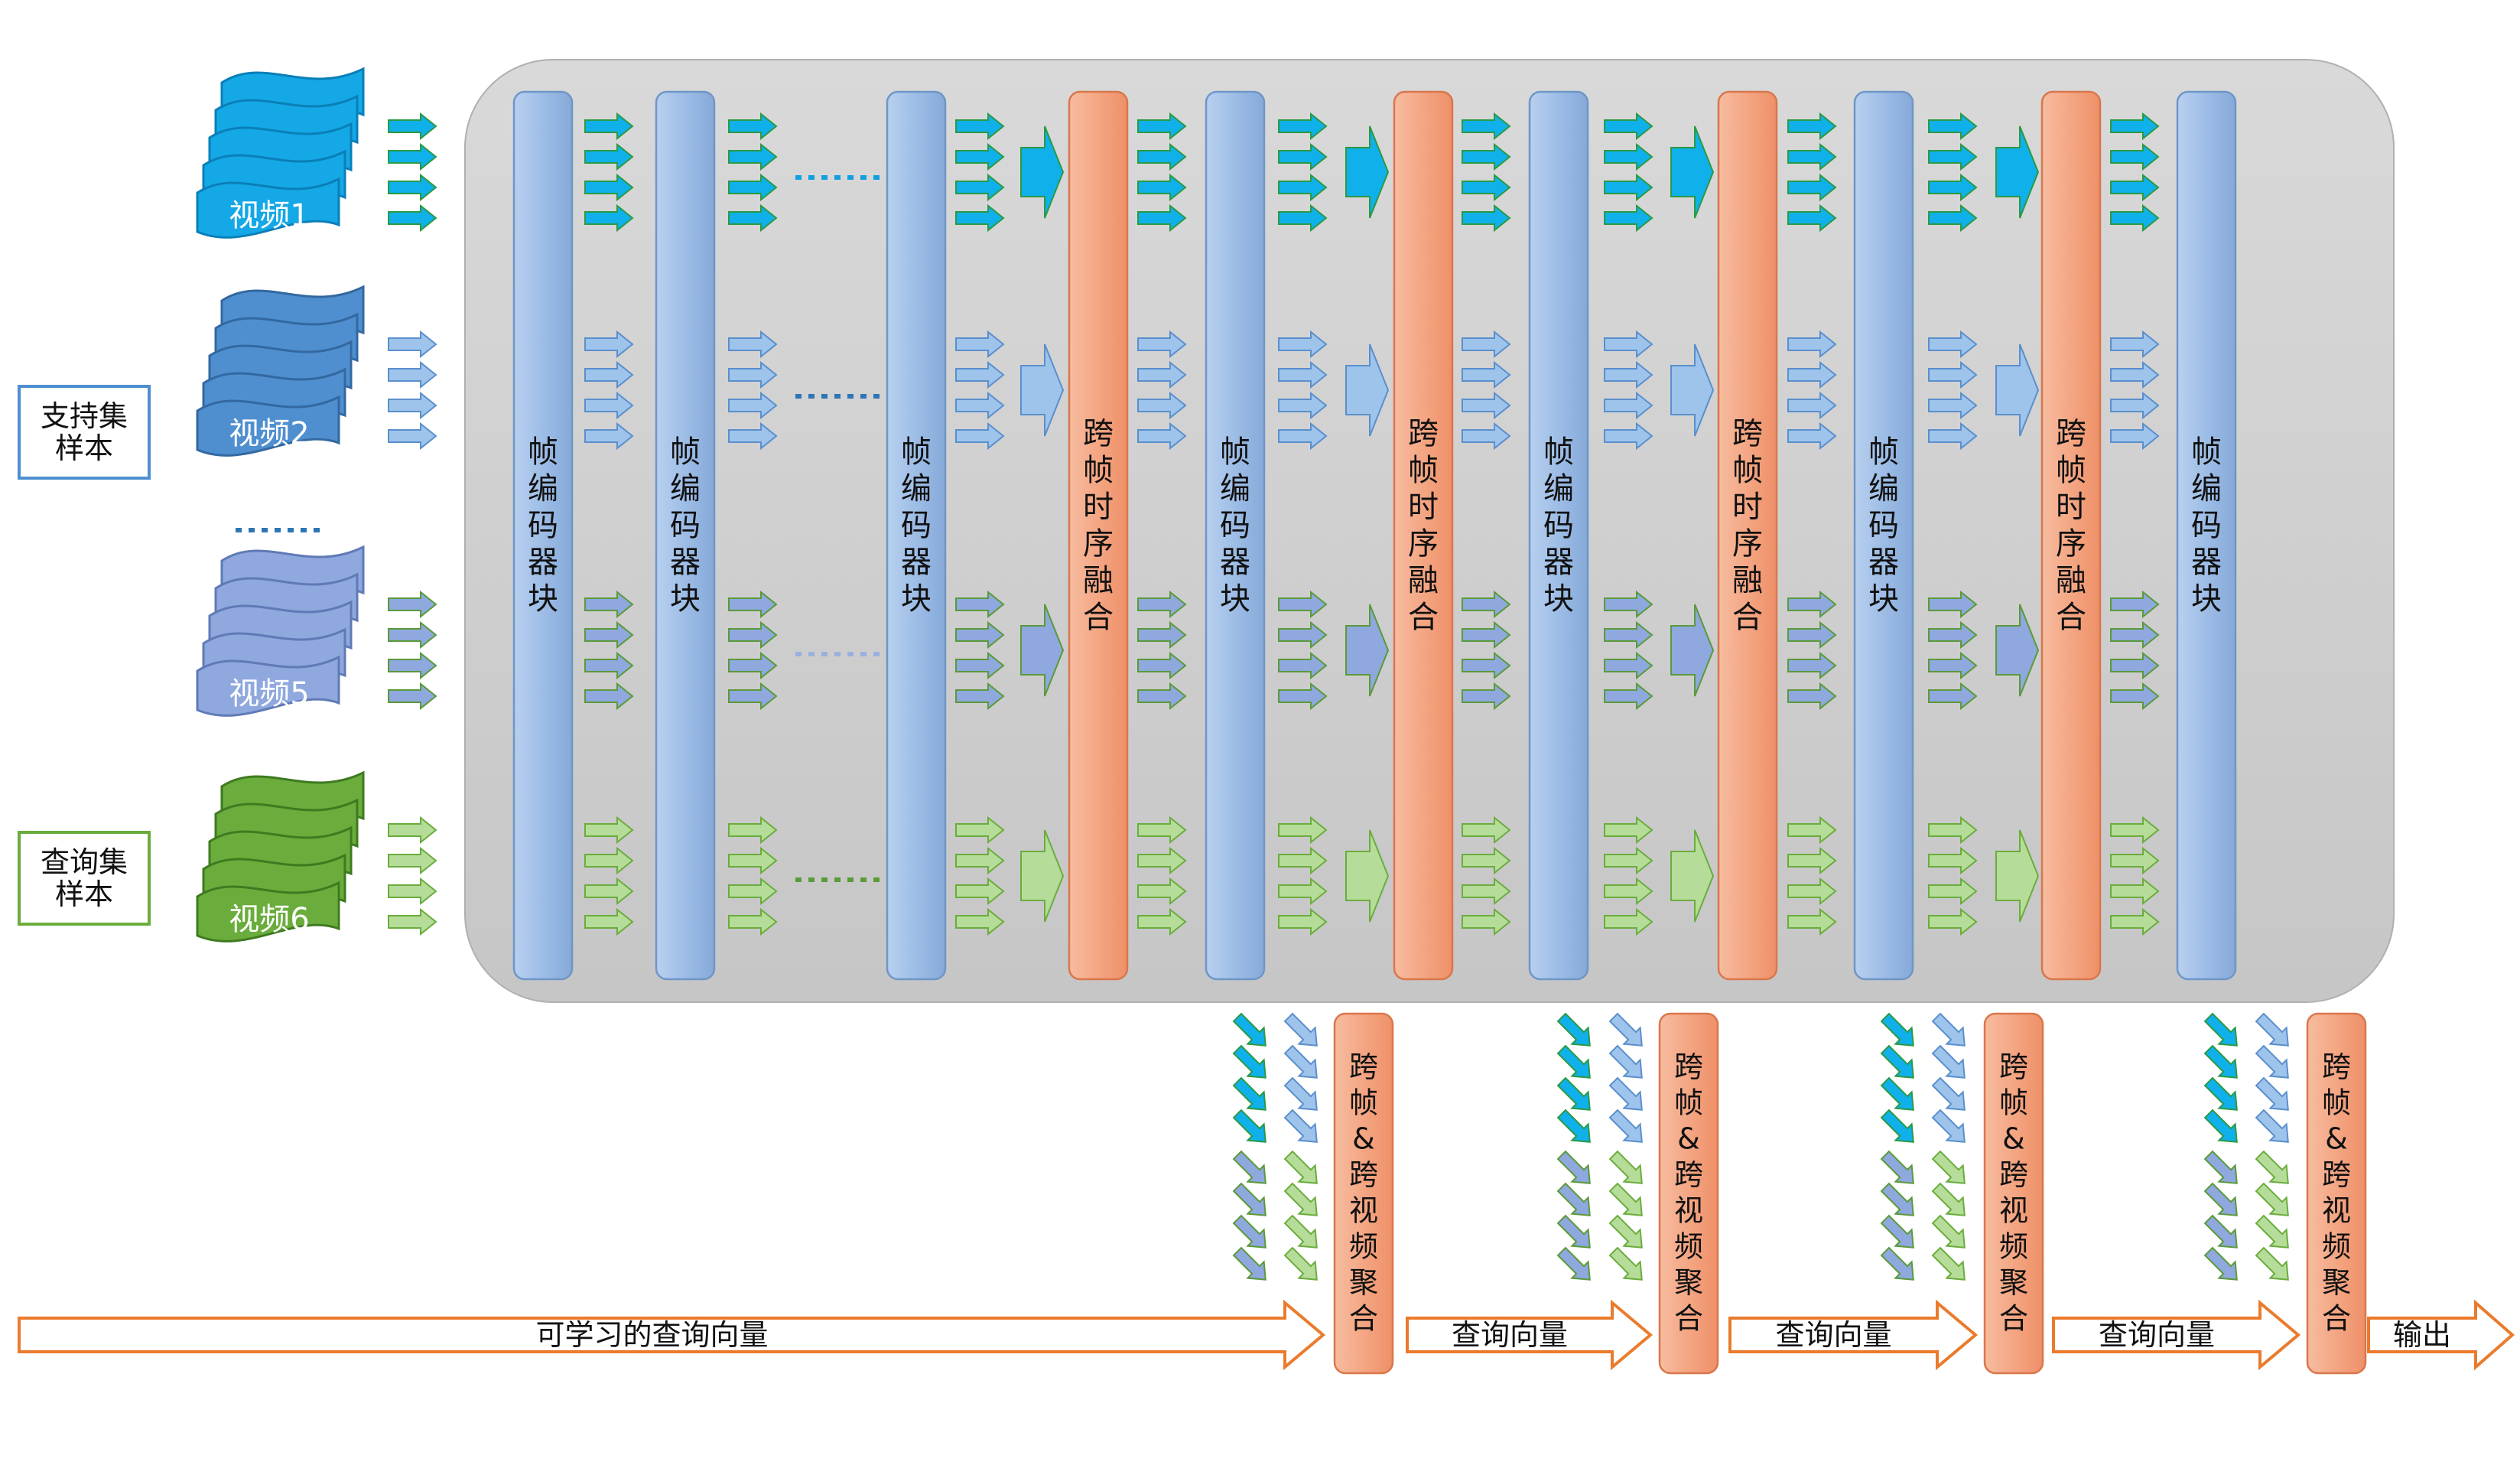 The width and height of the screenshot is (2520, 1465). I want to click on label-border, so click(84, 433).